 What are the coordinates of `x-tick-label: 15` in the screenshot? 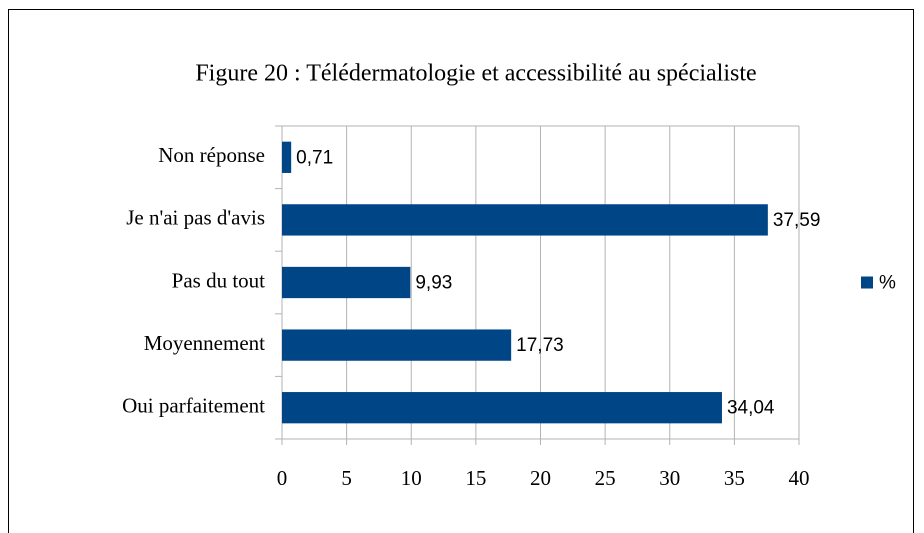 It's located at (475, 478).